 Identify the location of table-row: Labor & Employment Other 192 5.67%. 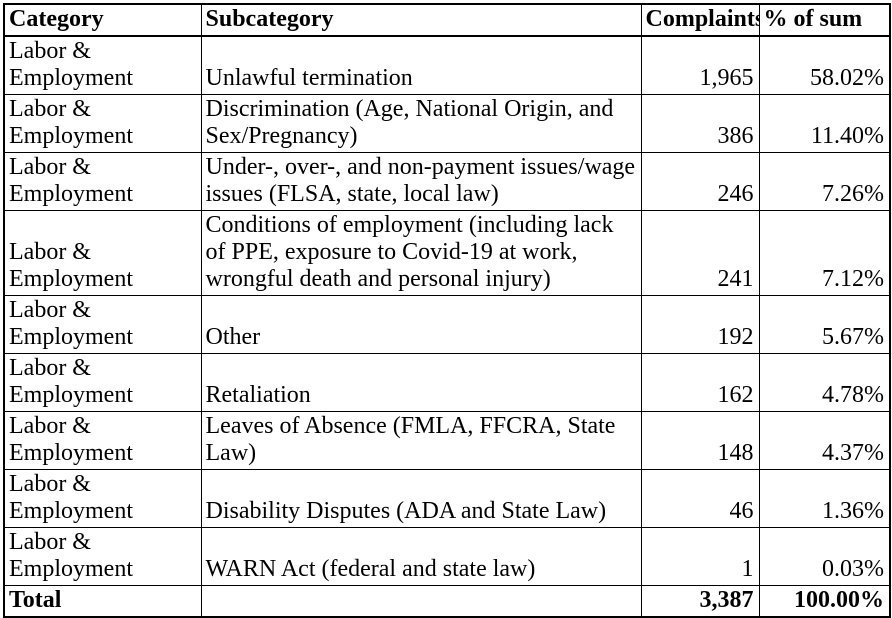
(447, 324).